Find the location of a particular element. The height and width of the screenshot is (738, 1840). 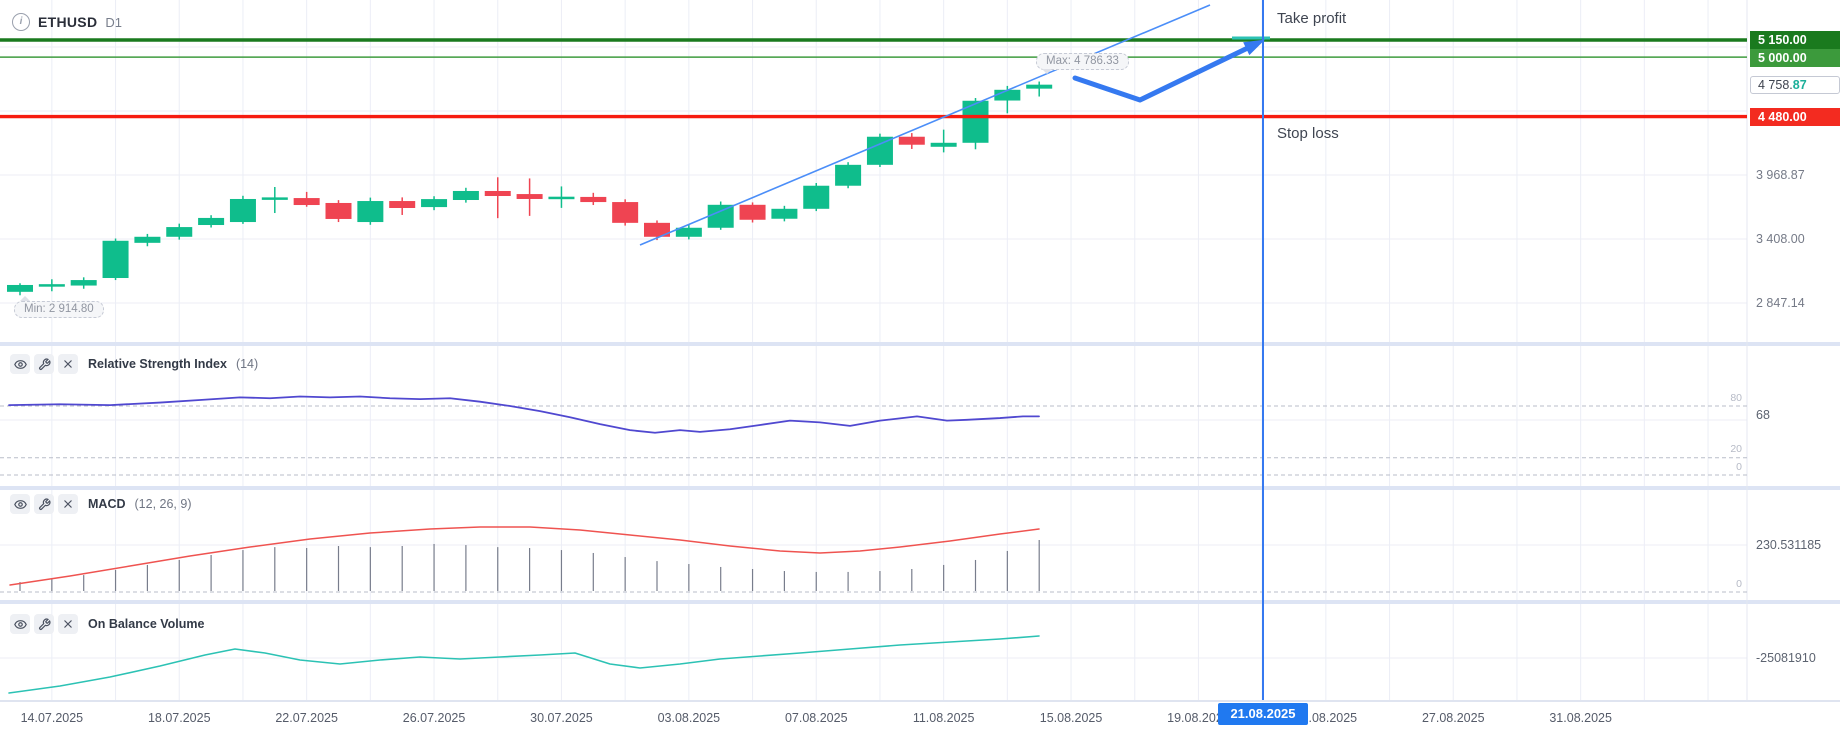

price-axis-label: 3 968.87 is located at coordinates (1780, 175).